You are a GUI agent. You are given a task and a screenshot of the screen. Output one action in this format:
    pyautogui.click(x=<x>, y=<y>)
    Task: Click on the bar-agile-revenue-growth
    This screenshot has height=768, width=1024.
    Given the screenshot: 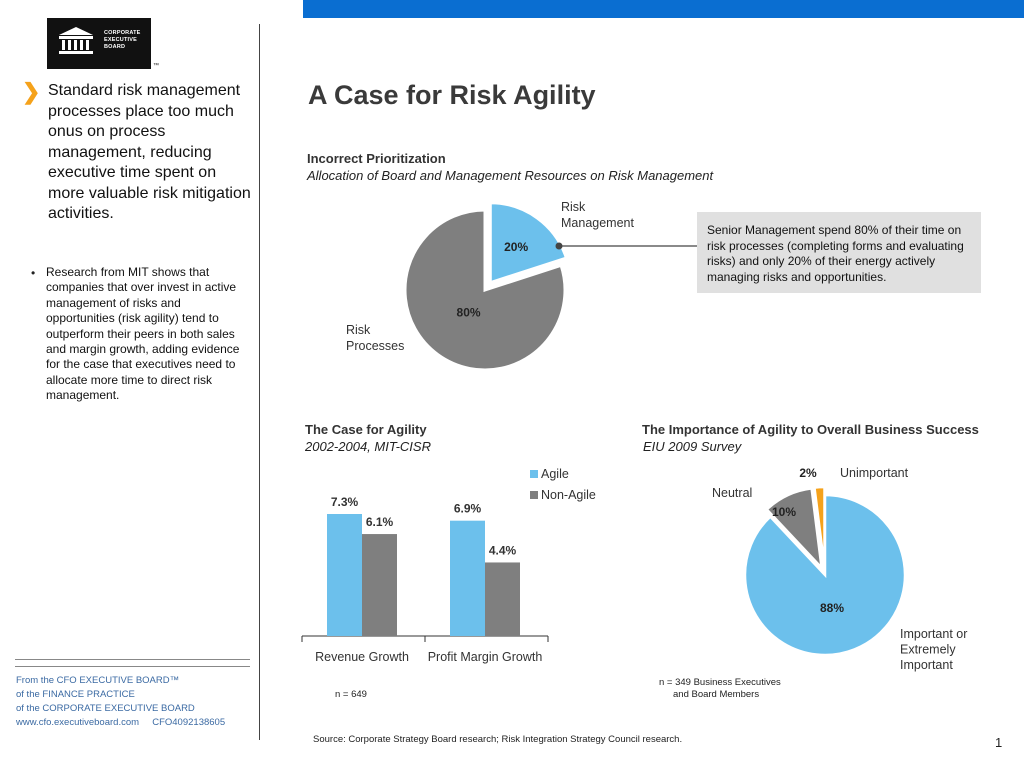 What is the action you would take?
    pyautogui.click(x=344, y=575)
    